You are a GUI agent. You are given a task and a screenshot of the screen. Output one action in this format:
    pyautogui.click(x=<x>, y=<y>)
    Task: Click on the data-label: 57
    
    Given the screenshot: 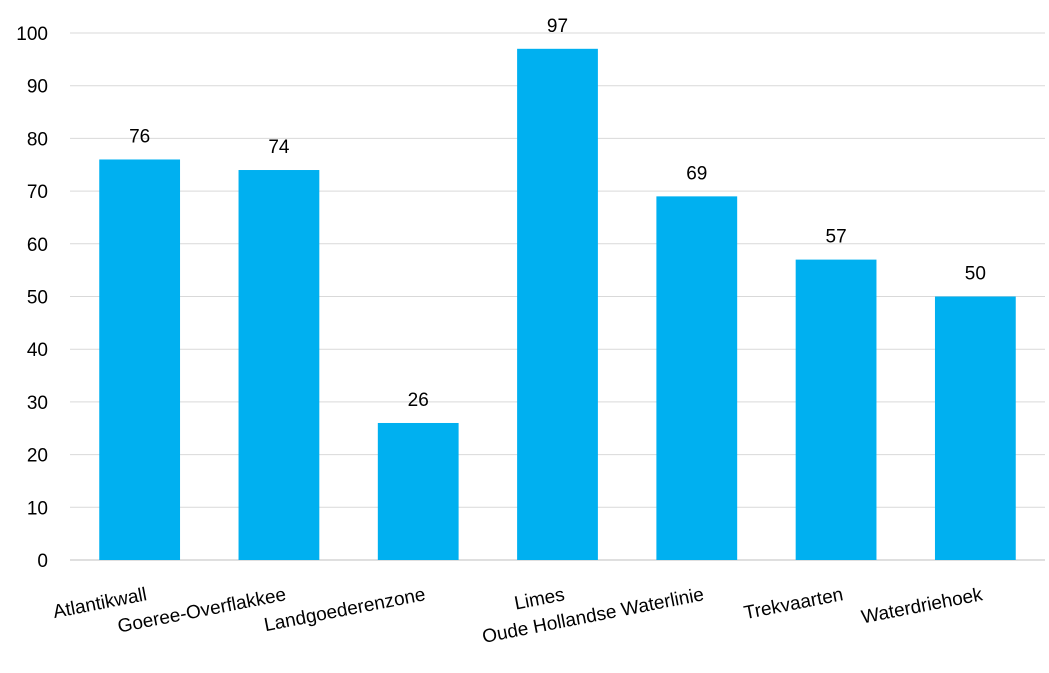 What is the action you would take?
    pyautogui.click(x=836, y=237)
    